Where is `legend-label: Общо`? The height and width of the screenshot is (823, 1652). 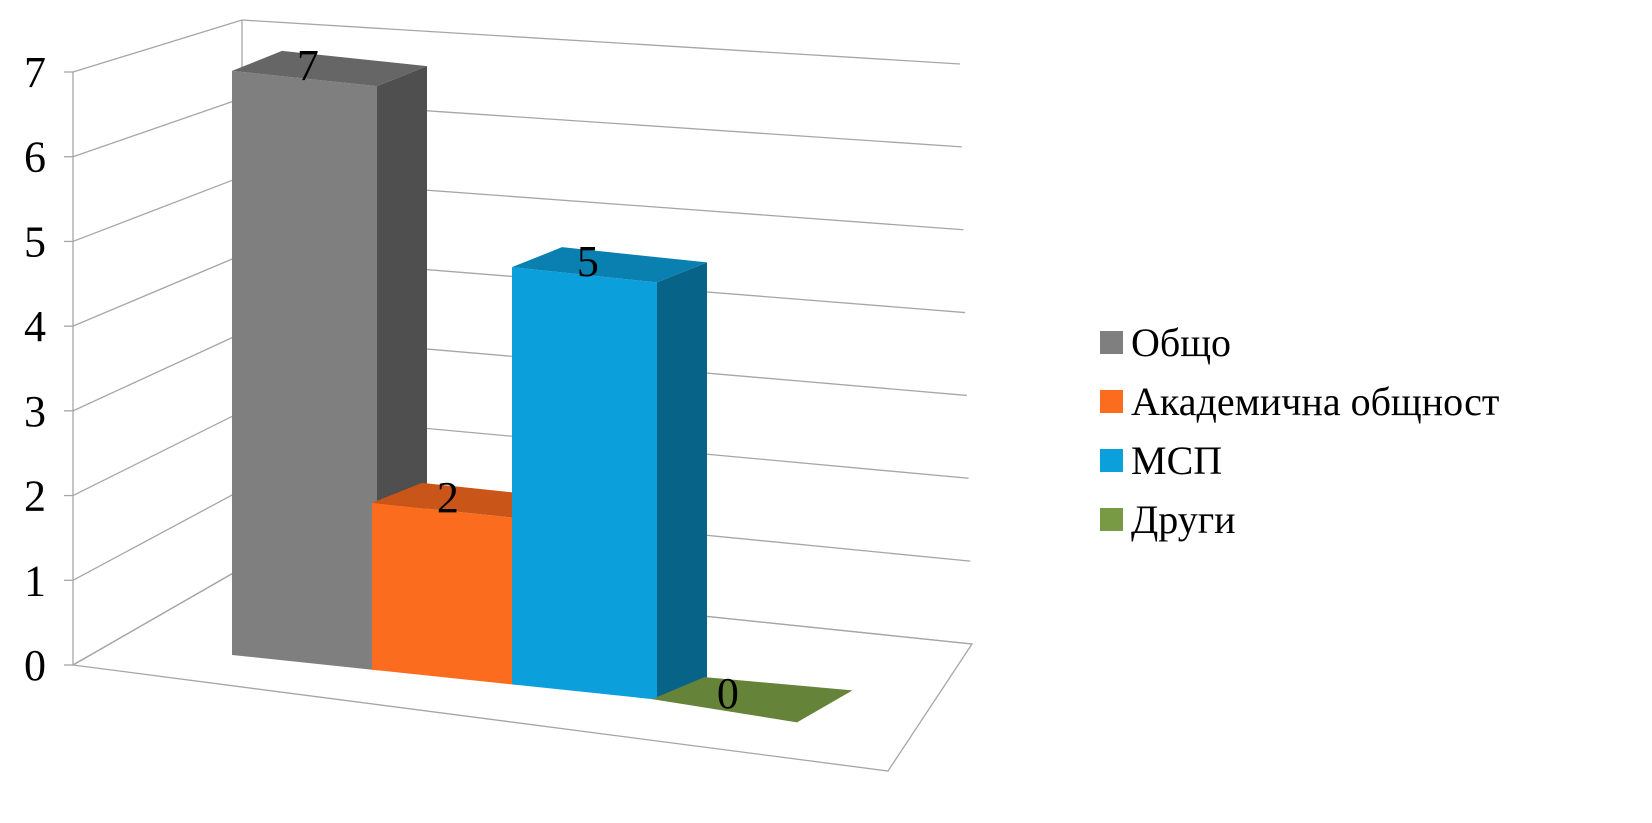
legend-label: Общо is located at coordinates (1181, 342).